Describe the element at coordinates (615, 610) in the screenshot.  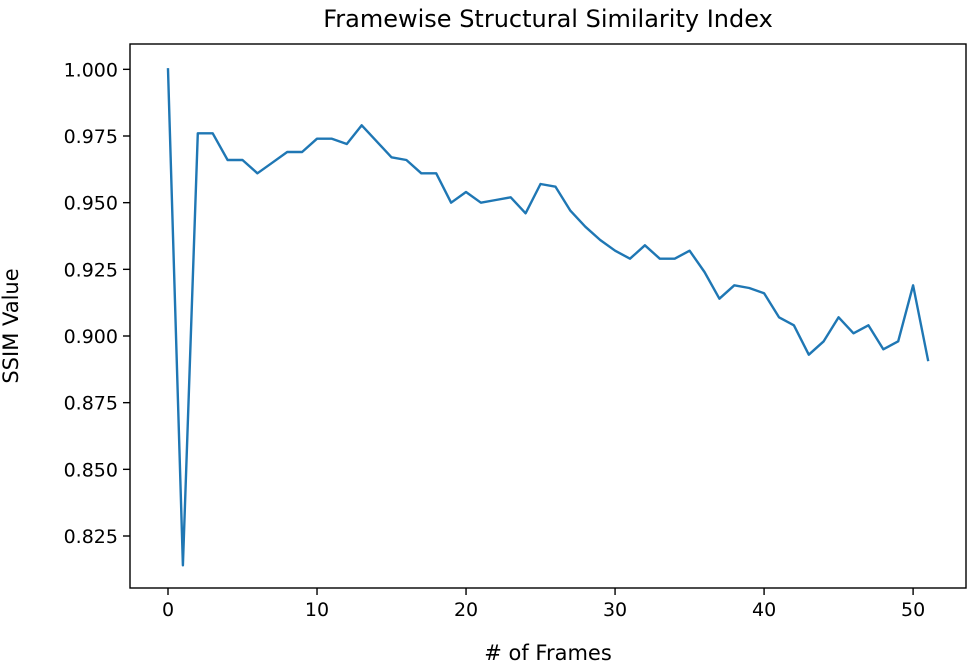
I see `x-tick-label: 30` at that location.